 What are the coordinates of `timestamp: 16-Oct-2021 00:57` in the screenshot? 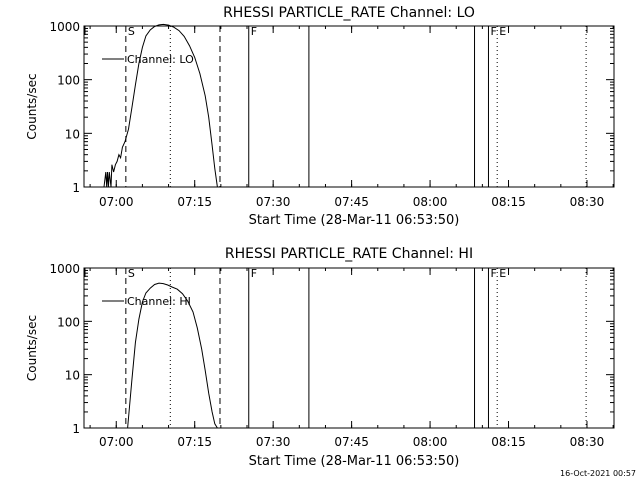 It's located at (598, 473).